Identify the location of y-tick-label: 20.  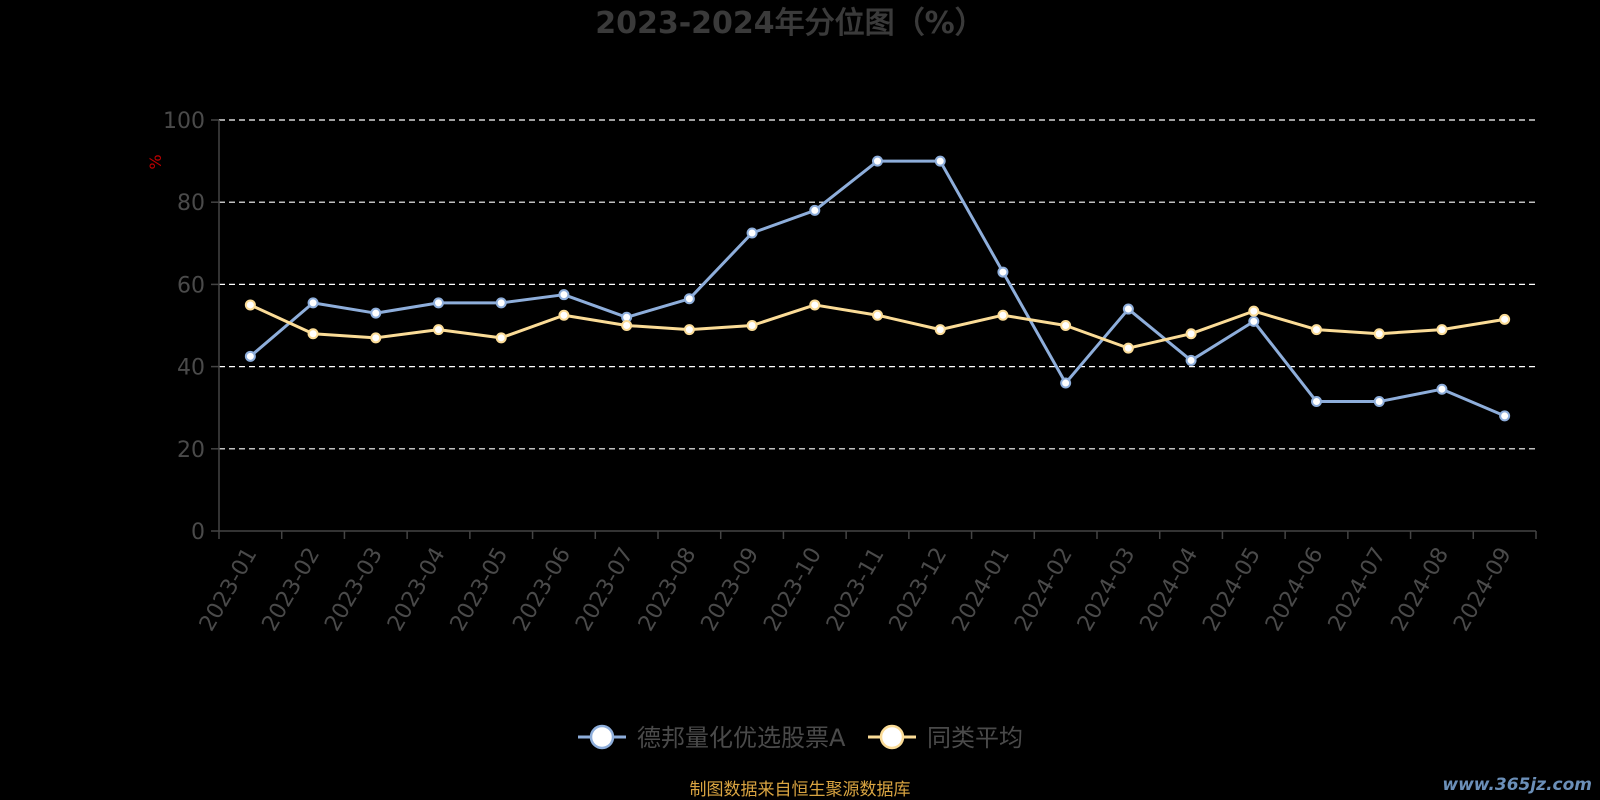
(191, 450).